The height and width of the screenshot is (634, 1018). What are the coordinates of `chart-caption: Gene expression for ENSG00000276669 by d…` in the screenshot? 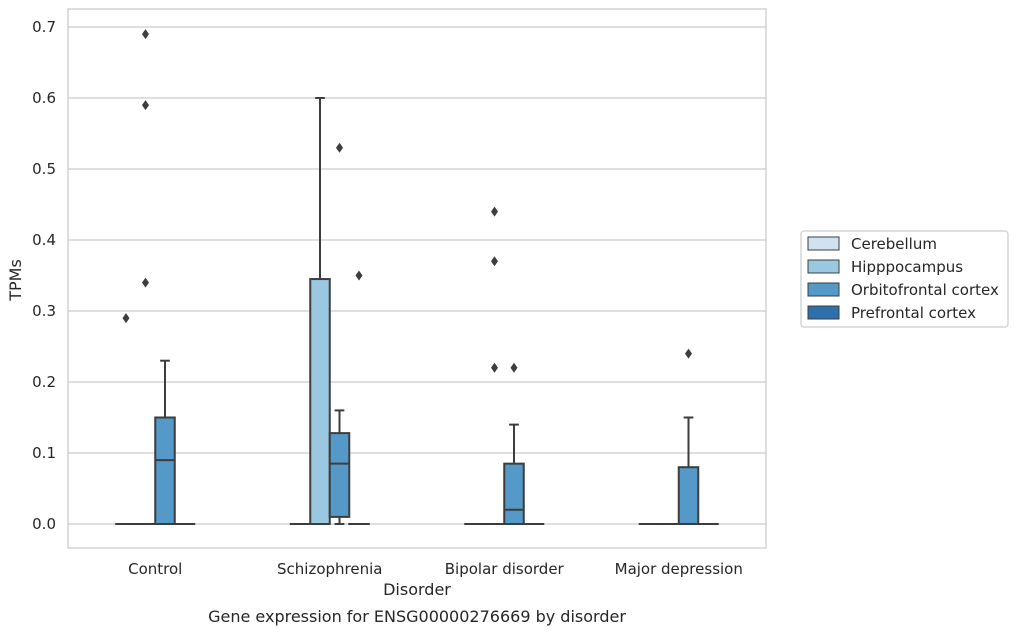 It's located at (417, 616).